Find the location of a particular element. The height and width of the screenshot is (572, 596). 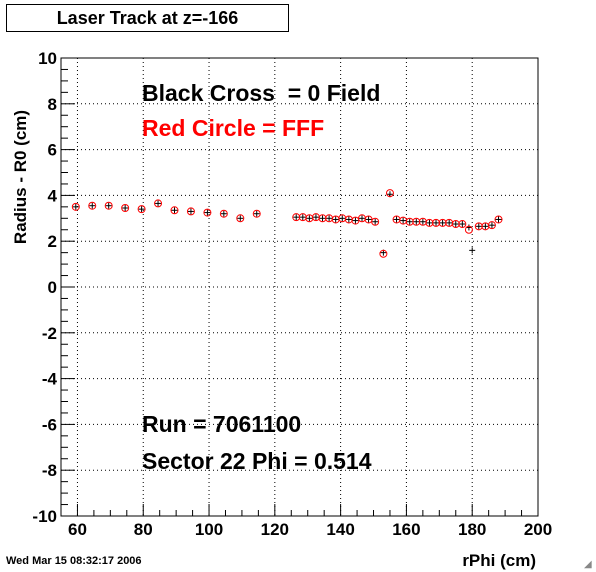

y-tick-label: 0 is located at coordinates (52, 287).